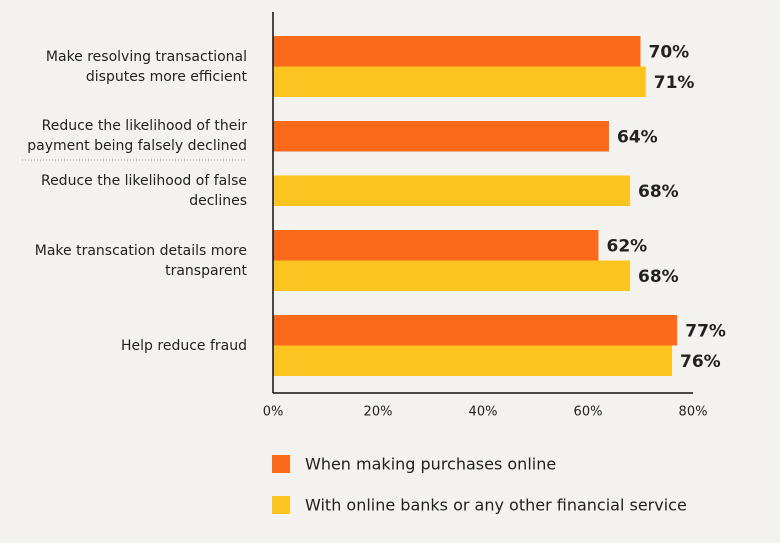 The image size is (780, 543). Describe the element at coordinates (693, 412) in the screenshot. I see `x-tick-label: 80%` at that location.